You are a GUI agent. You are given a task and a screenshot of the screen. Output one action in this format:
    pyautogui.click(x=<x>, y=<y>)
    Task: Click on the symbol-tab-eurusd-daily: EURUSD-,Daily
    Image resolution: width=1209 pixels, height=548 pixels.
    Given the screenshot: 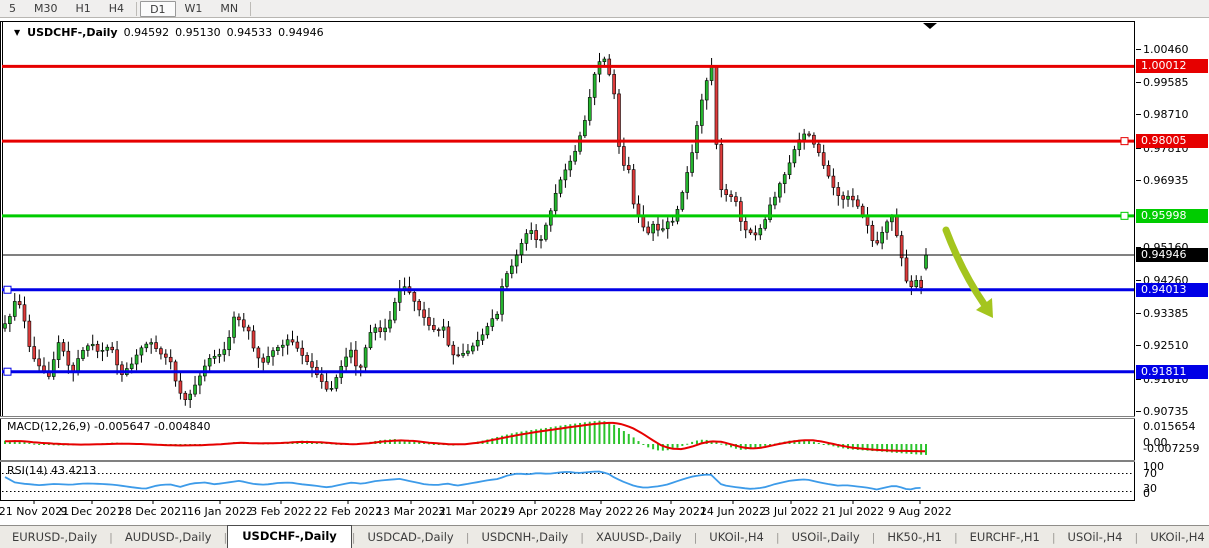 What is the action you would take?
    pyautogui.click(x=55, y=537)
    